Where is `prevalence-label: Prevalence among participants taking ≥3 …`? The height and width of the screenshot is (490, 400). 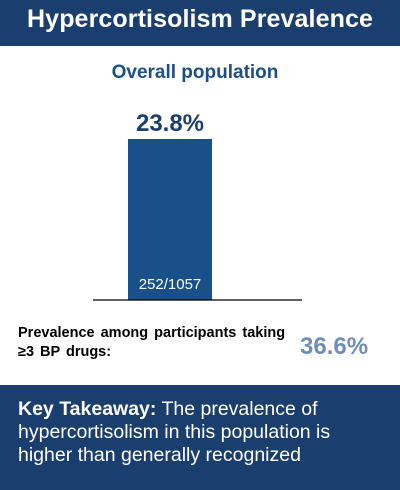 prevalence-label: Prevalence among participants taking ≥3 … is located at coordinates (152, 342).